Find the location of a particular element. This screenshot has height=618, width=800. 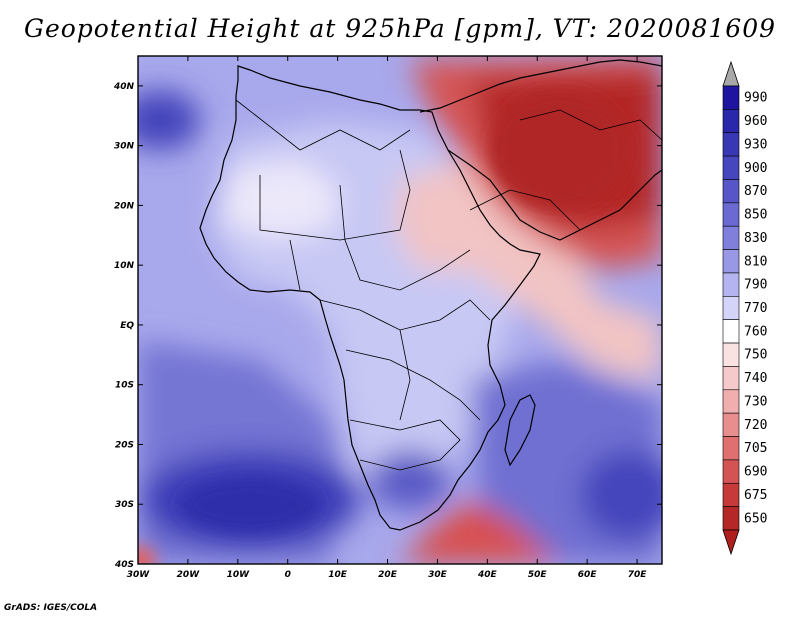

azores-high is located at coordinates (169, 120).